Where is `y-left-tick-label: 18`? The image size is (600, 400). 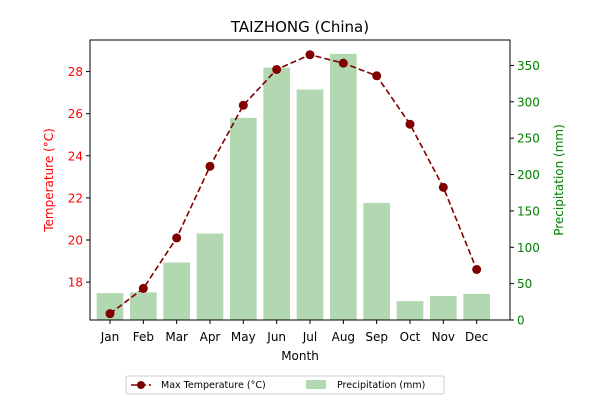 y-left-tick-label: 18 is located at coordinates (75, 283).